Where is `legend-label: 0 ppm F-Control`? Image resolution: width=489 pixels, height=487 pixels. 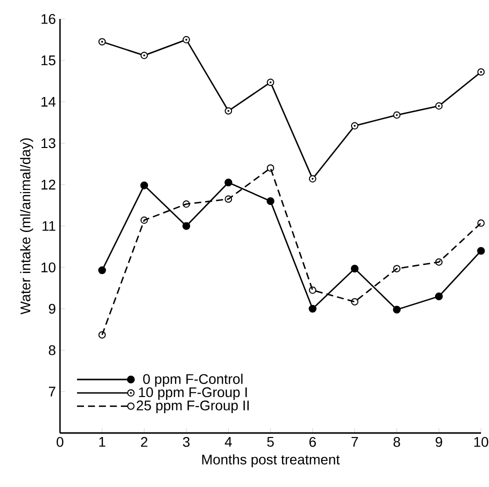
legend-label: 0 ppm F-Control is located at coordinates (192, 380).